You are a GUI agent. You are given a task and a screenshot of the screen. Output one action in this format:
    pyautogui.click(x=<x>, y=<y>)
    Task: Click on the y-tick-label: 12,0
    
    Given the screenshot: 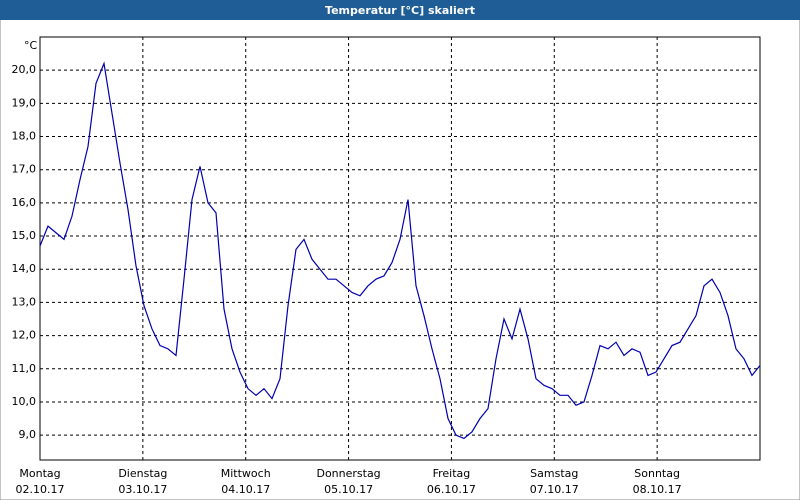 What is the action you would take?
    pyautogui.click(x=24, y=335)
    